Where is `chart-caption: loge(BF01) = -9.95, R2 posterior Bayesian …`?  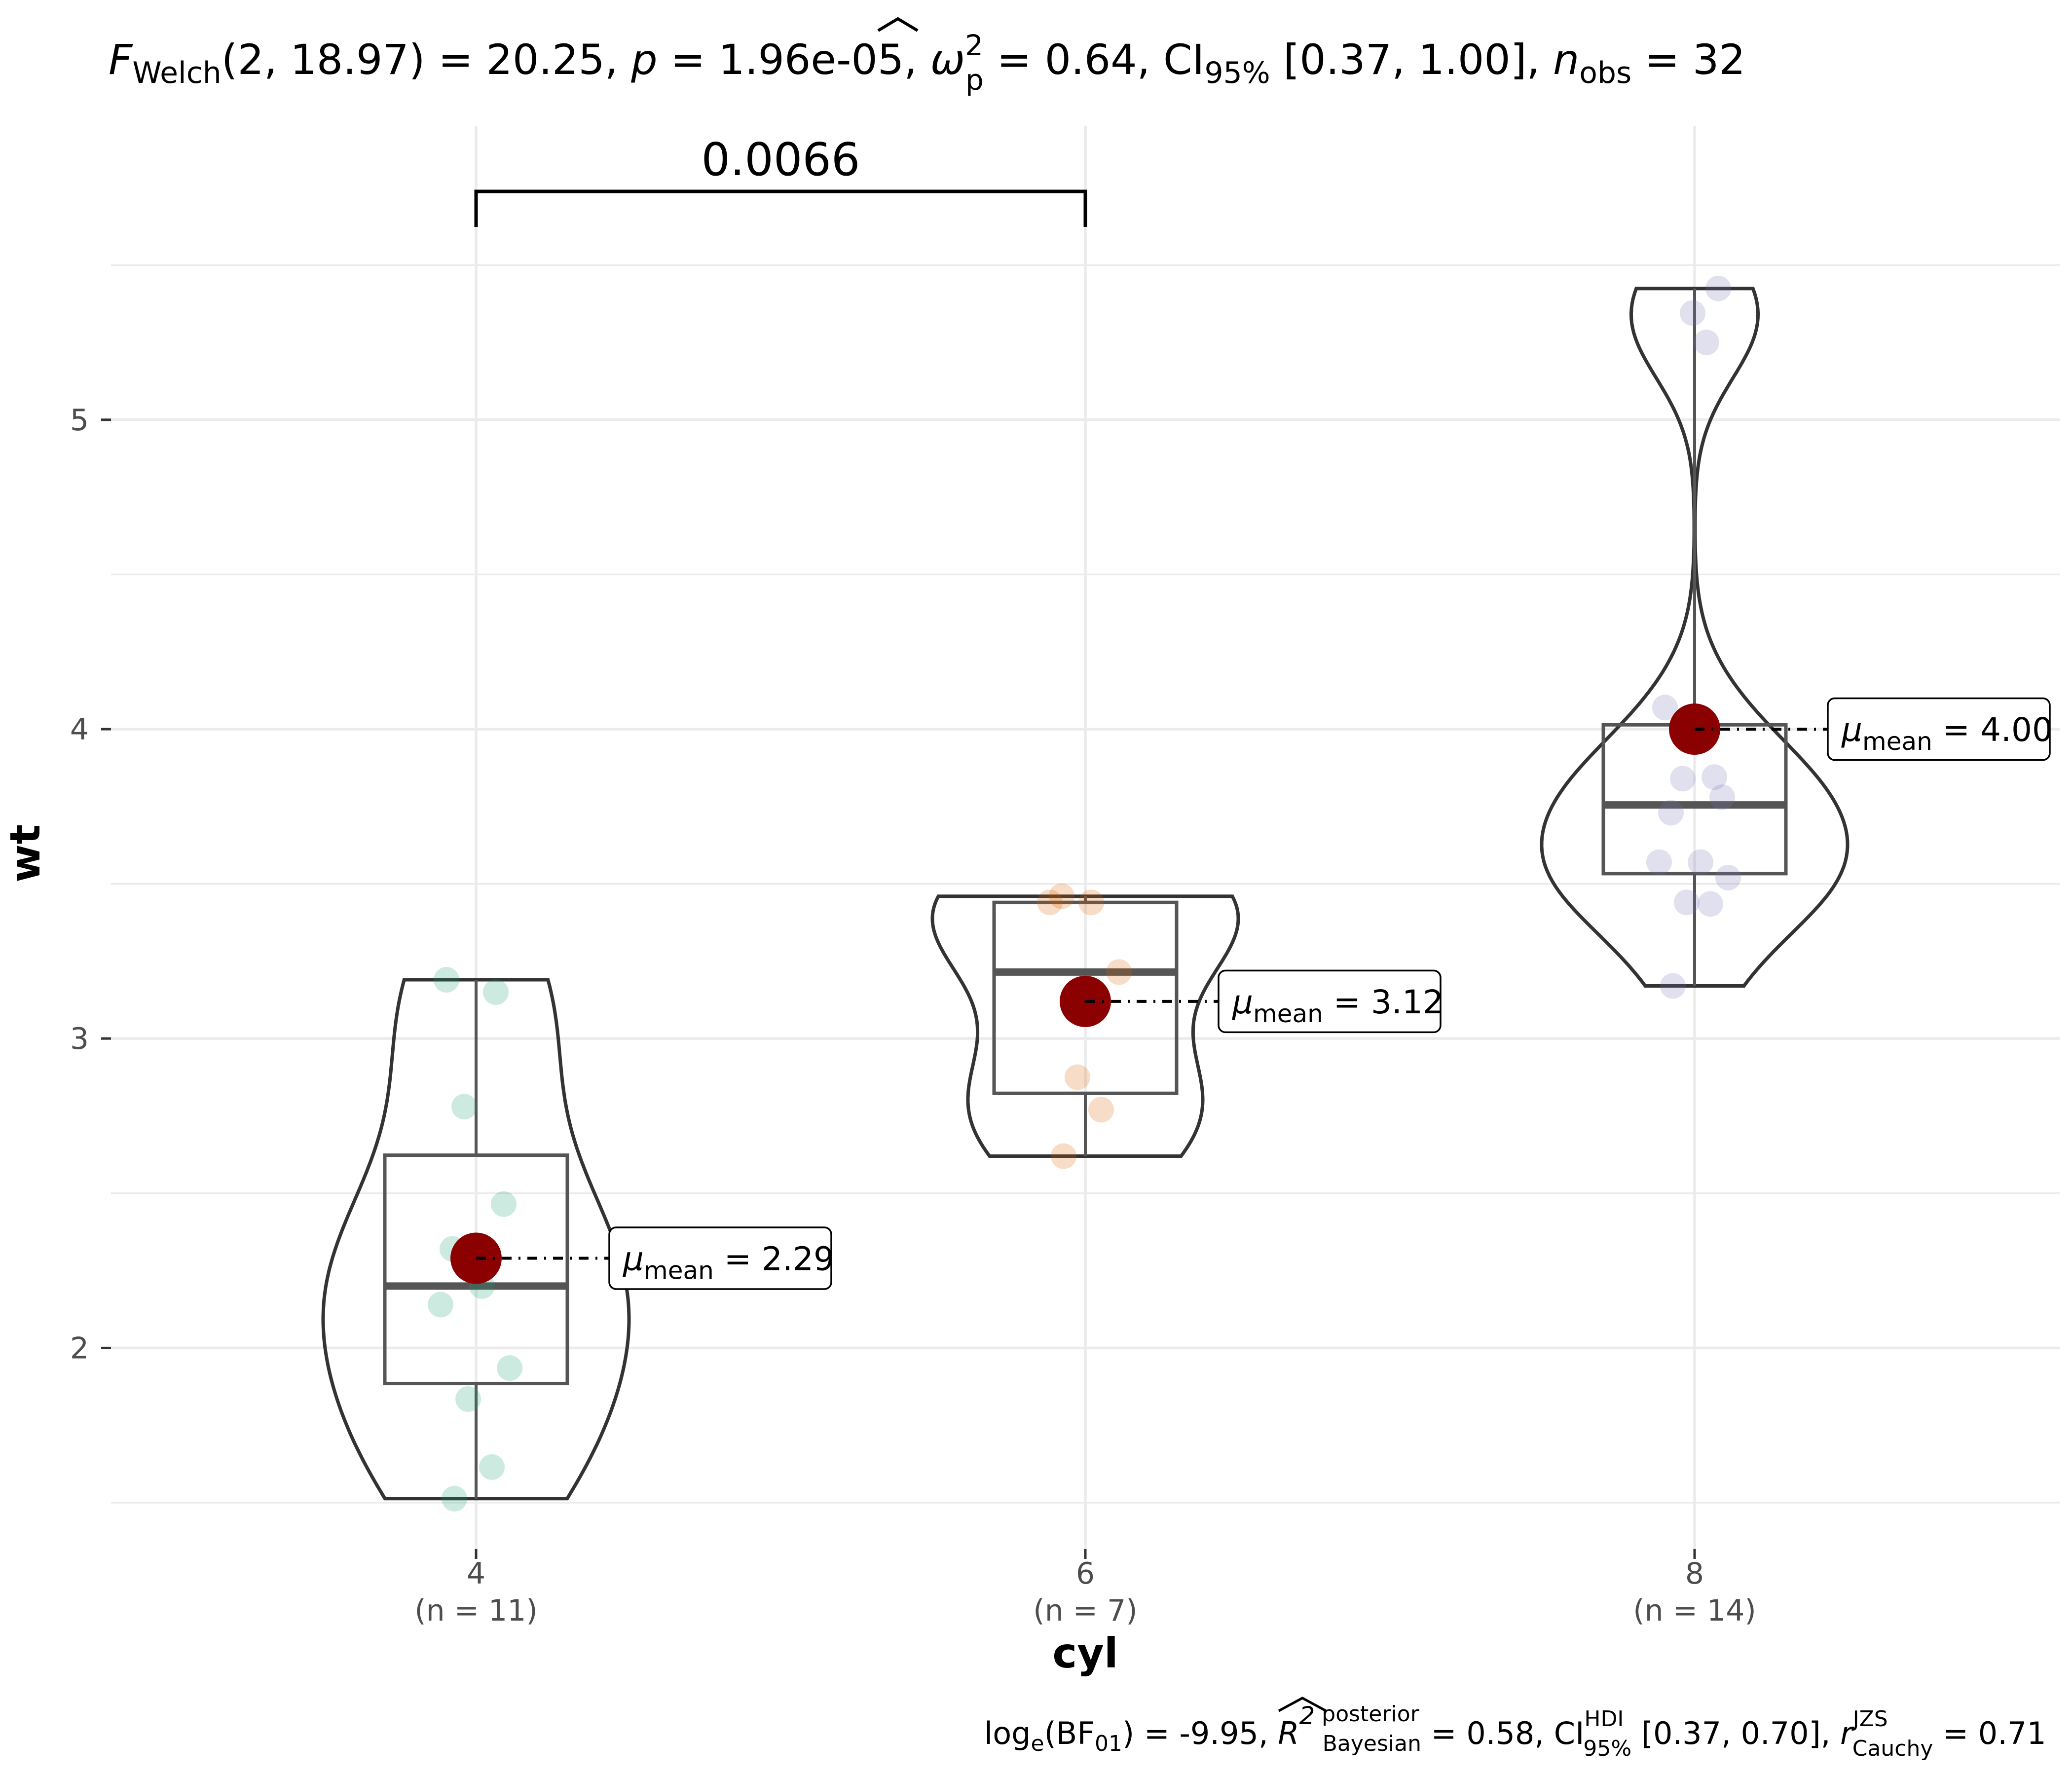
chart-caption: loge(BF01) = -9.95, R2 posterior Bayesian … is located at coordinates (1515, 1732).